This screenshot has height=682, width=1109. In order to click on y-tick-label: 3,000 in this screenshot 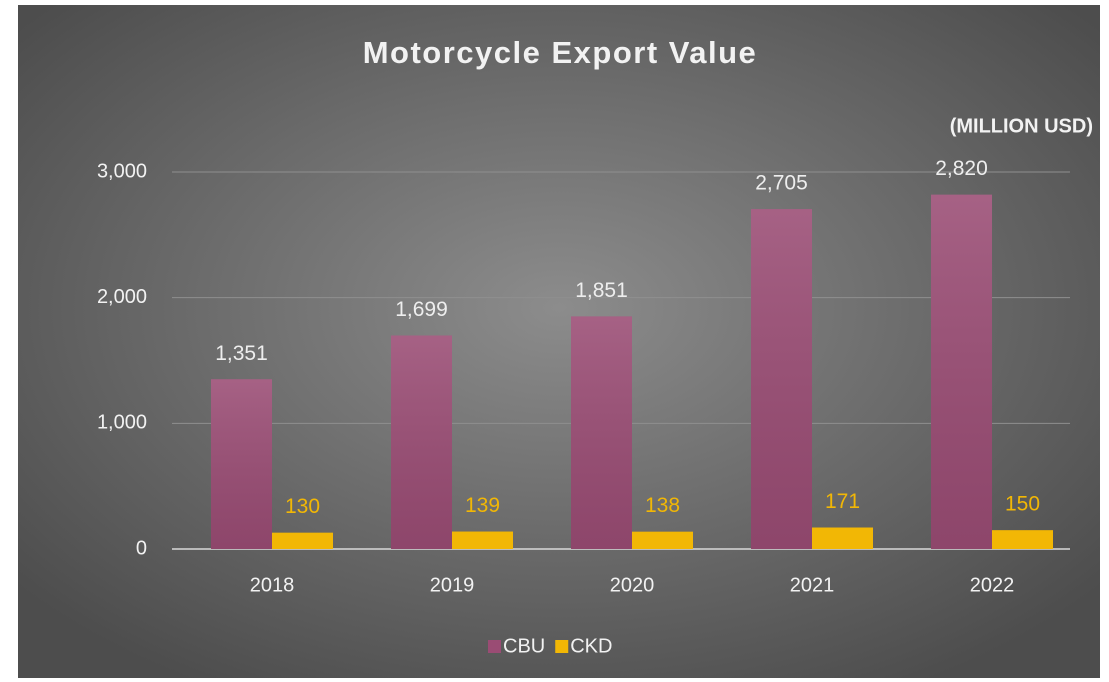, I will do `click(122, 171)`.